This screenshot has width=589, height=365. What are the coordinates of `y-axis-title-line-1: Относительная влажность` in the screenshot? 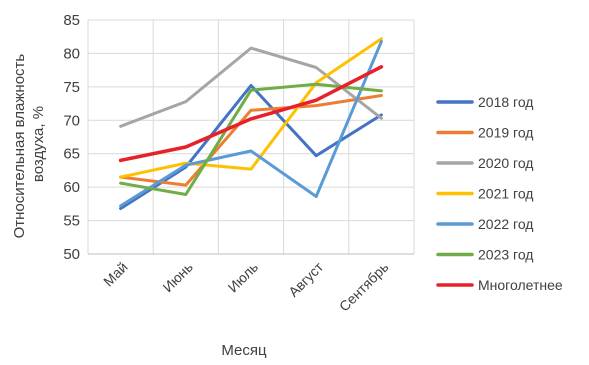 It's located at (19, 146).